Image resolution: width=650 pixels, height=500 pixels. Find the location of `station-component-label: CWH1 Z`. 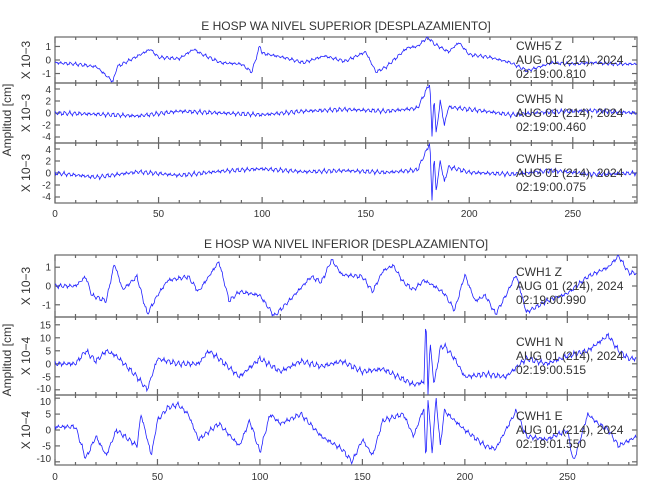

station-component-label: CWH1 Z is located at coordinates (539, 272).